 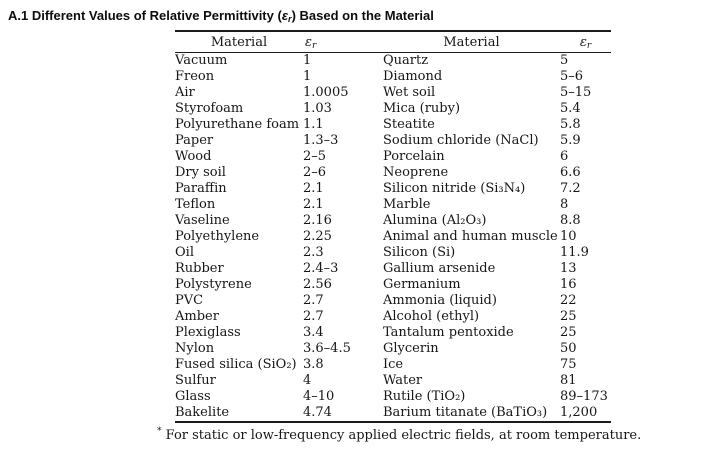 I want to click on table-row: Polystyrene 2.56 Germanium 16, so click(x=393, y=285).